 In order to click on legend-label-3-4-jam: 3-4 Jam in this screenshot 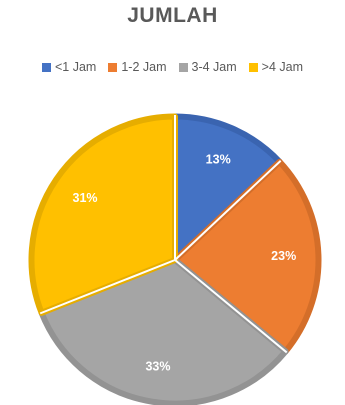, I will do `click(214, 67)`.